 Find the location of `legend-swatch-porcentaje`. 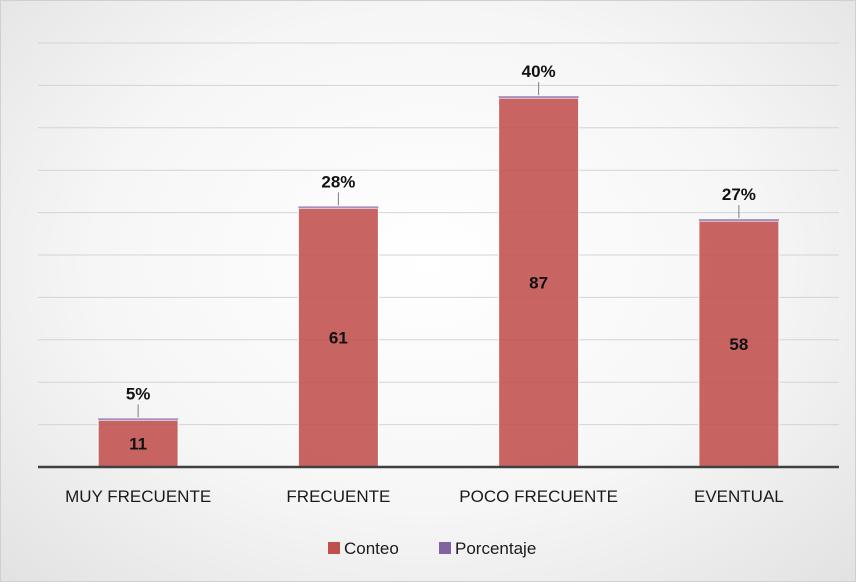

legend-swatch-porcentaje is located at coordinates (445, 548).